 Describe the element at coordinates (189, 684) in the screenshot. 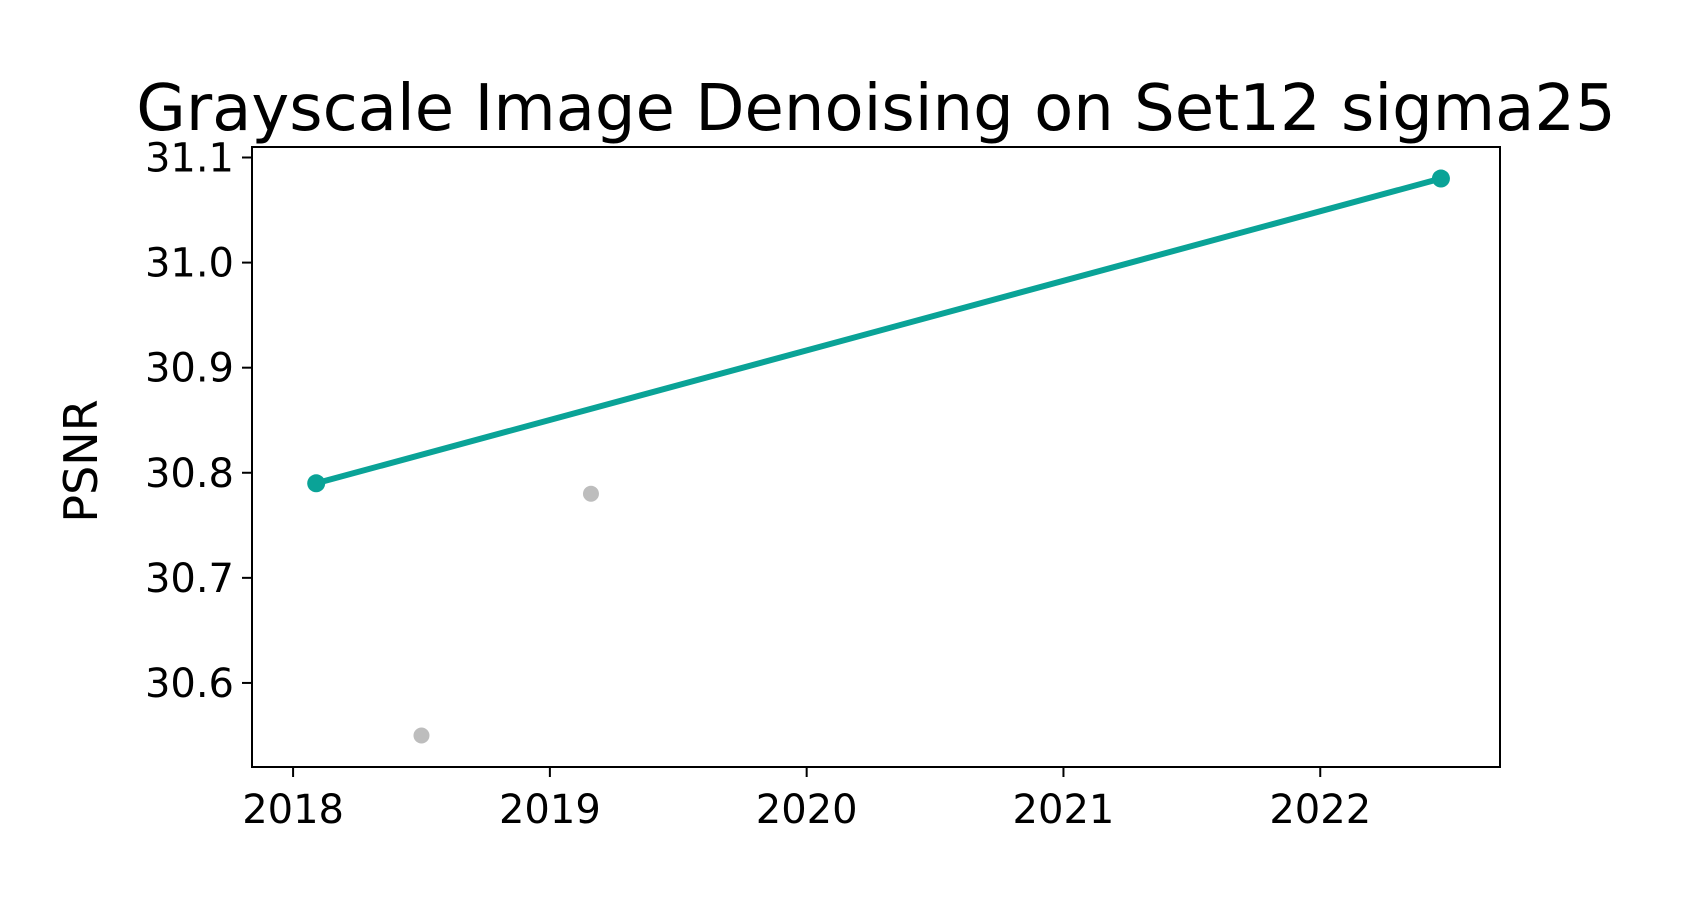

I see `y-tick-label: 30.6` at that location.